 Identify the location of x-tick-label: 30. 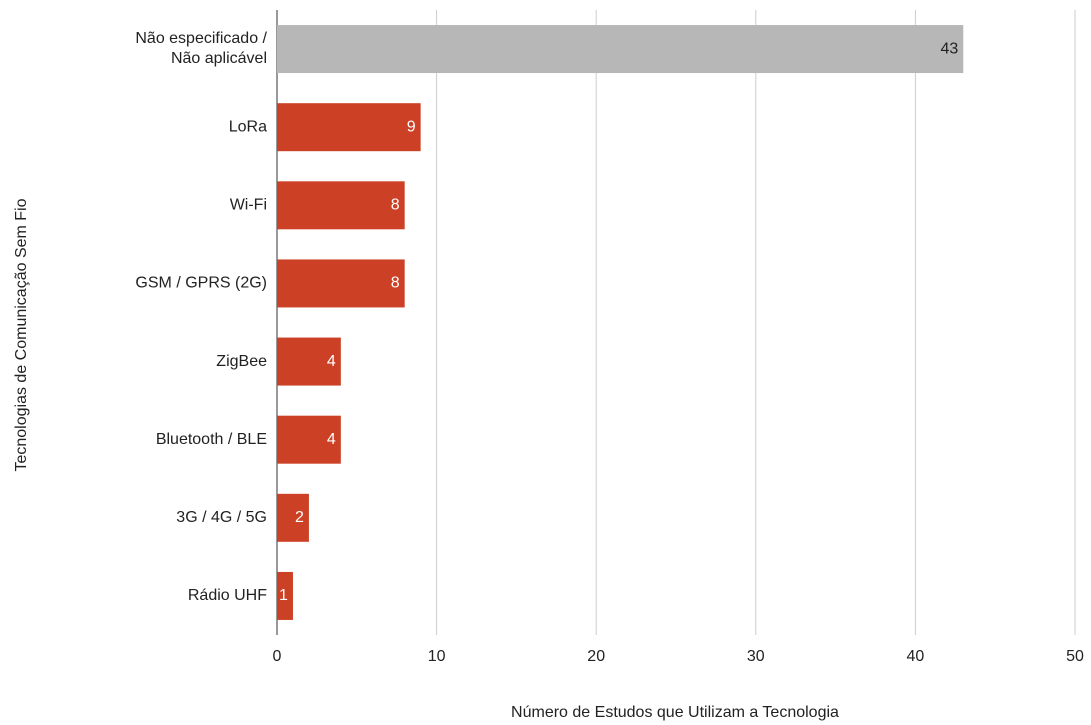
(756, 656).